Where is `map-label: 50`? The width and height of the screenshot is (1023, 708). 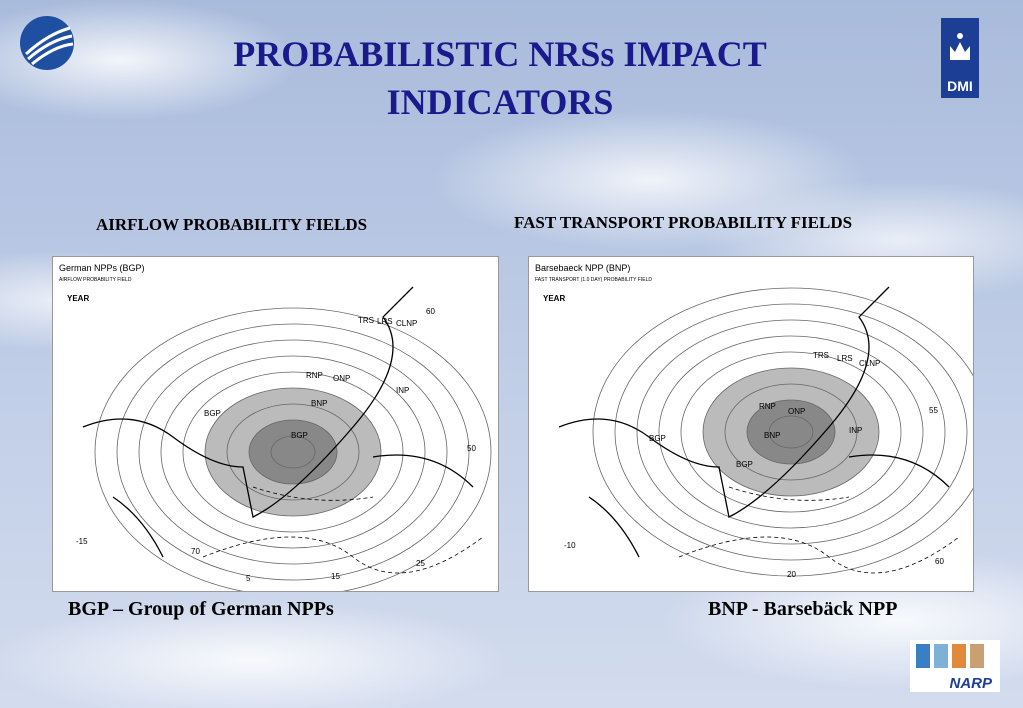
map-label: 50 is located at coordinates (471, 448).